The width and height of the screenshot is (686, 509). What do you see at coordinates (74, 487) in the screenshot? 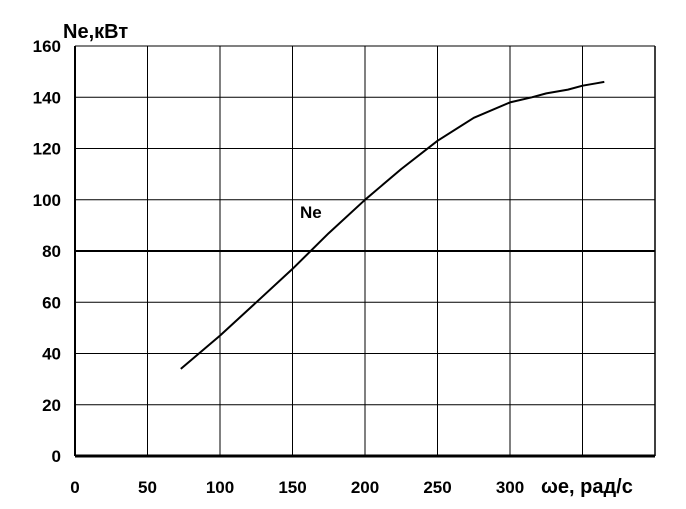
I see `x-tick-label: 0` at bounding box center [74, 487].